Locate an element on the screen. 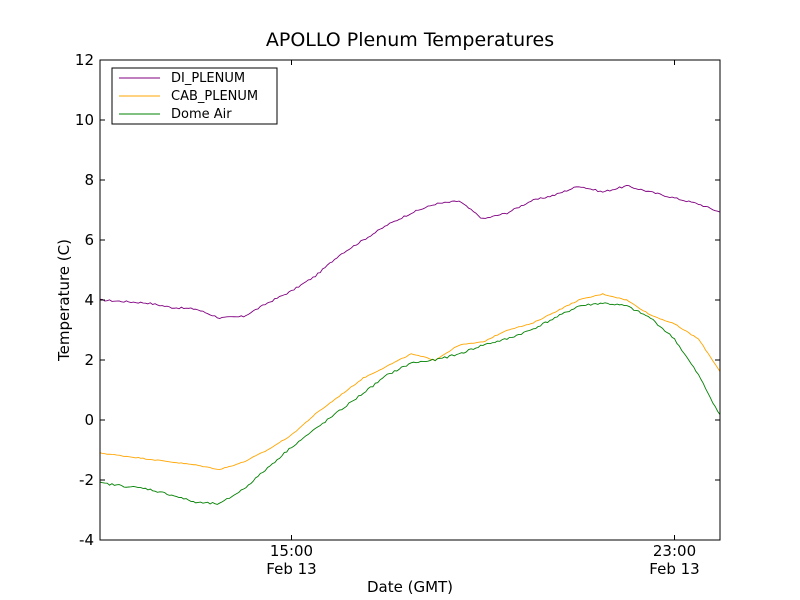 This screenshot has width=800, height=600. x-tick-label-time: 23:00 is located at coordinates (674, 551).